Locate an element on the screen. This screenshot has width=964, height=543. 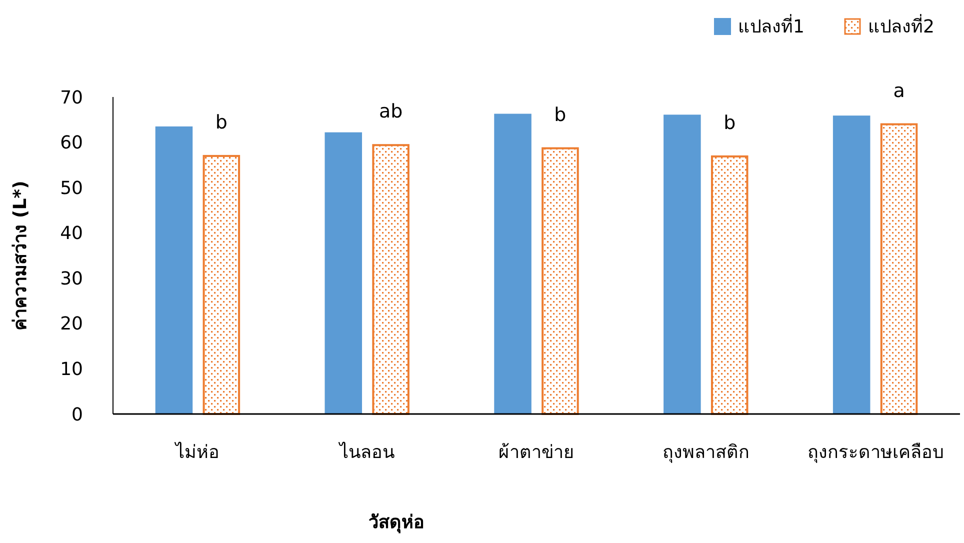
y-tick-label: 50 is located at coordinates (71, 188).